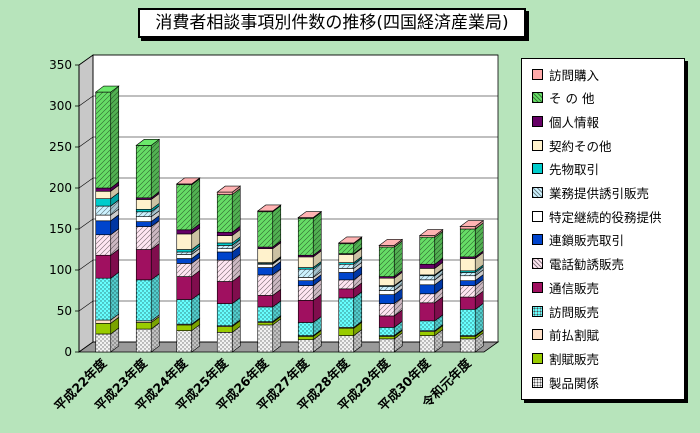 This screenshot has height=433, width=700. I want to click on legend-label: 電話勧誘販売, so click(587, 265).